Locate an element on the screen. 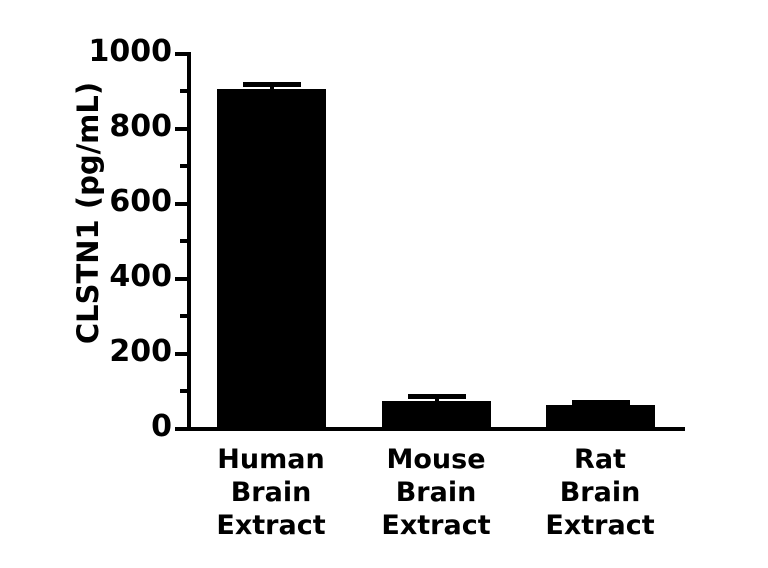 The image size is (768, 568). x-axis-line is located at coordinates (436, 429).